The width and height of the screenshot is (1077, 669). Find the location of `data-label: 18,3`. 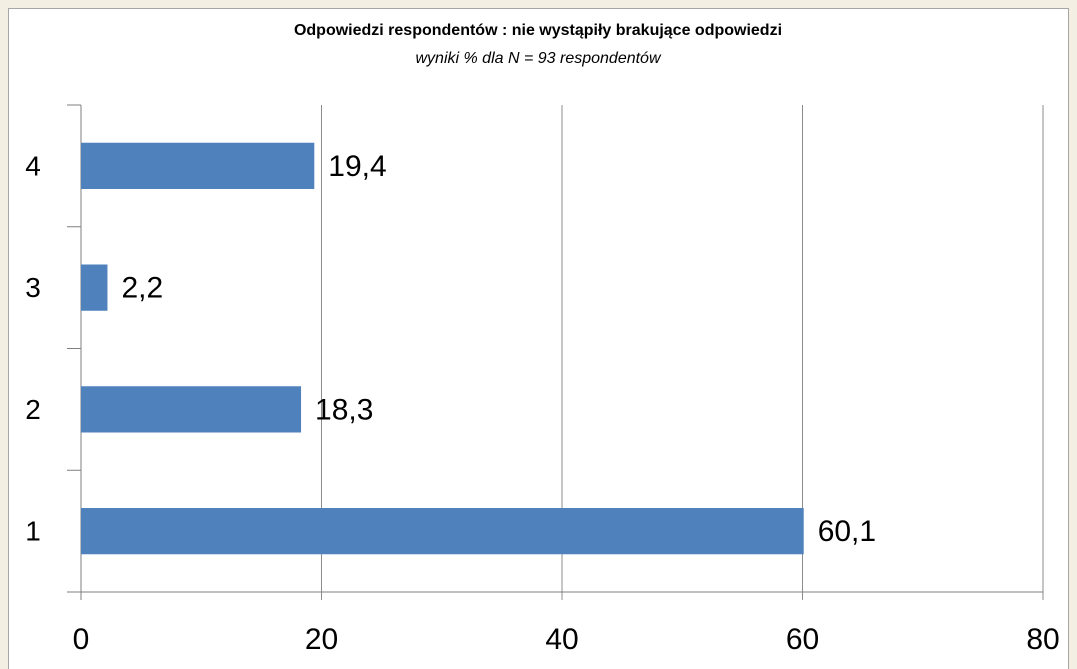

data-label: 18,3 is located at coordinates (344, 409).